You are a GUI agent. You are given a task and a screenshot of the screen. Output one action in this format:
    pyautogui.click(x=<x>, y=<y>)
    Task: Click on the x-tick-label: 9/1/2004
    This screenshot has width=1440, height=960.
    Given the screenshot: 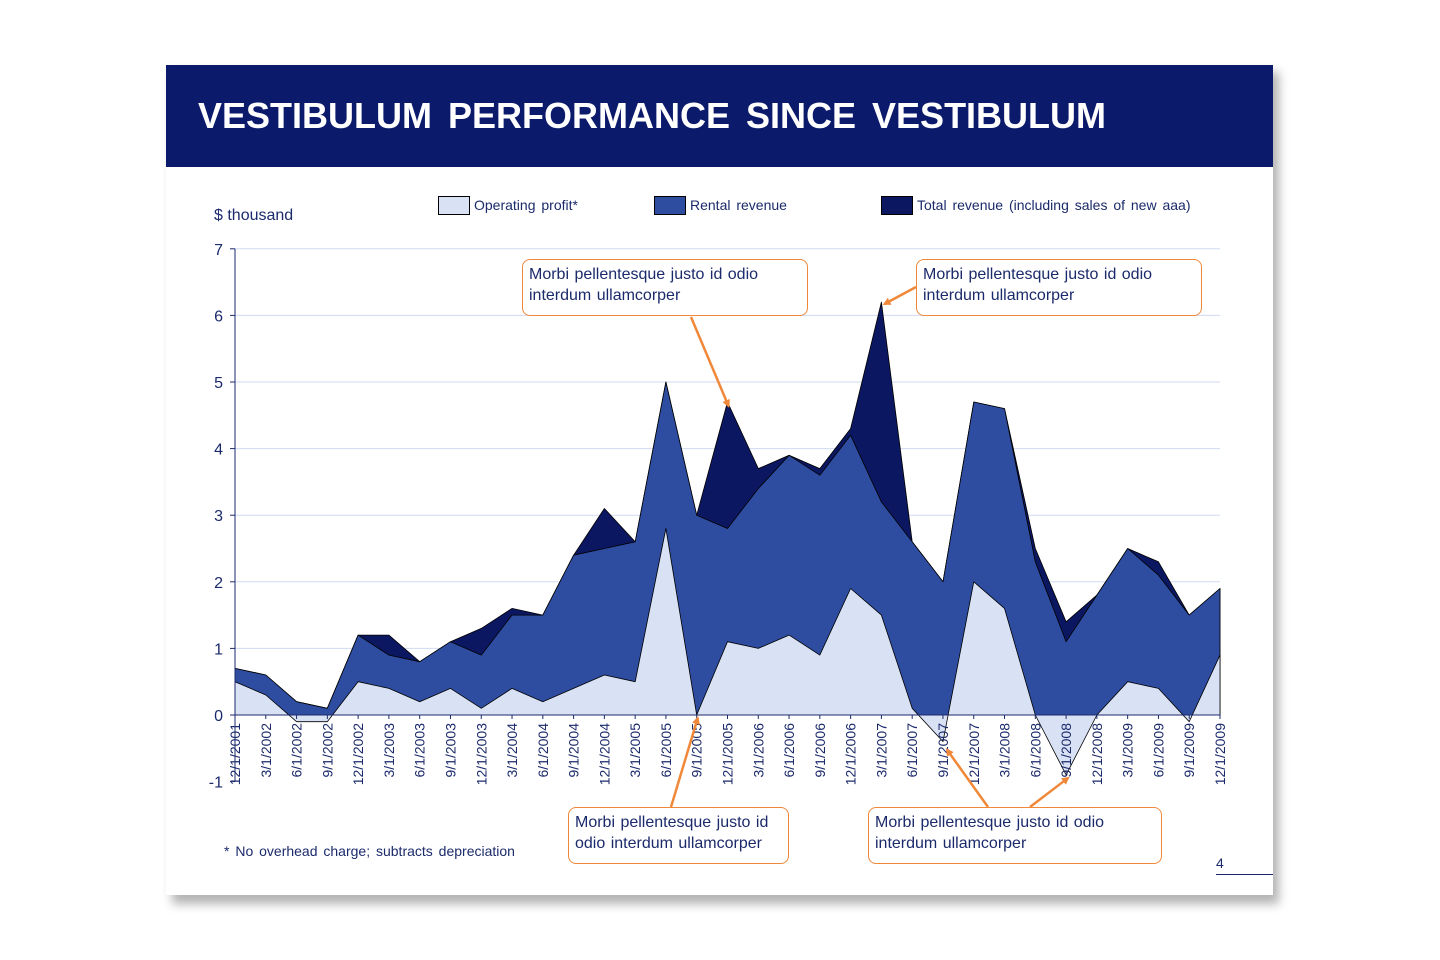 What is the action you would take?
    pyautogui.click(x=574, y=750)
    